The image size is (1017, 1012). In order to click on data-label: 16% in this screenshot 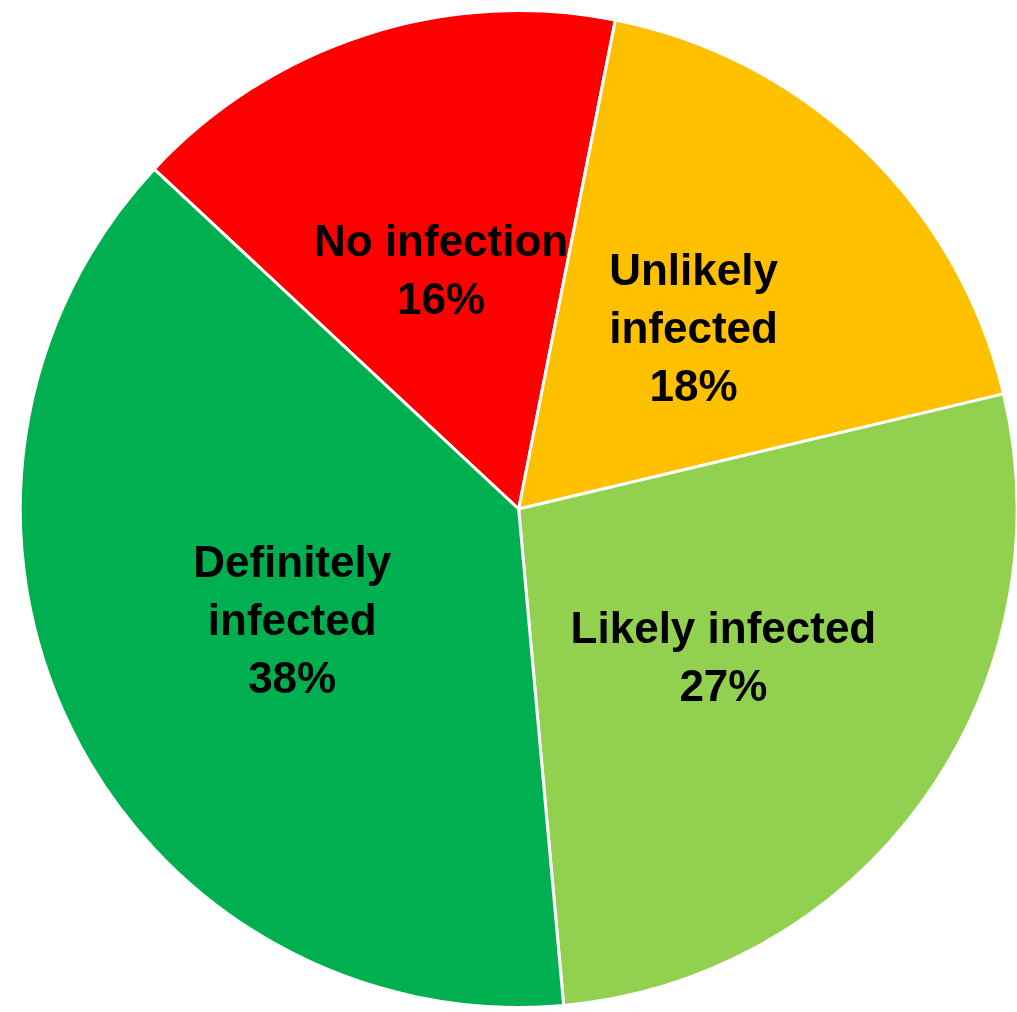, I will do `click(441, 298)`.